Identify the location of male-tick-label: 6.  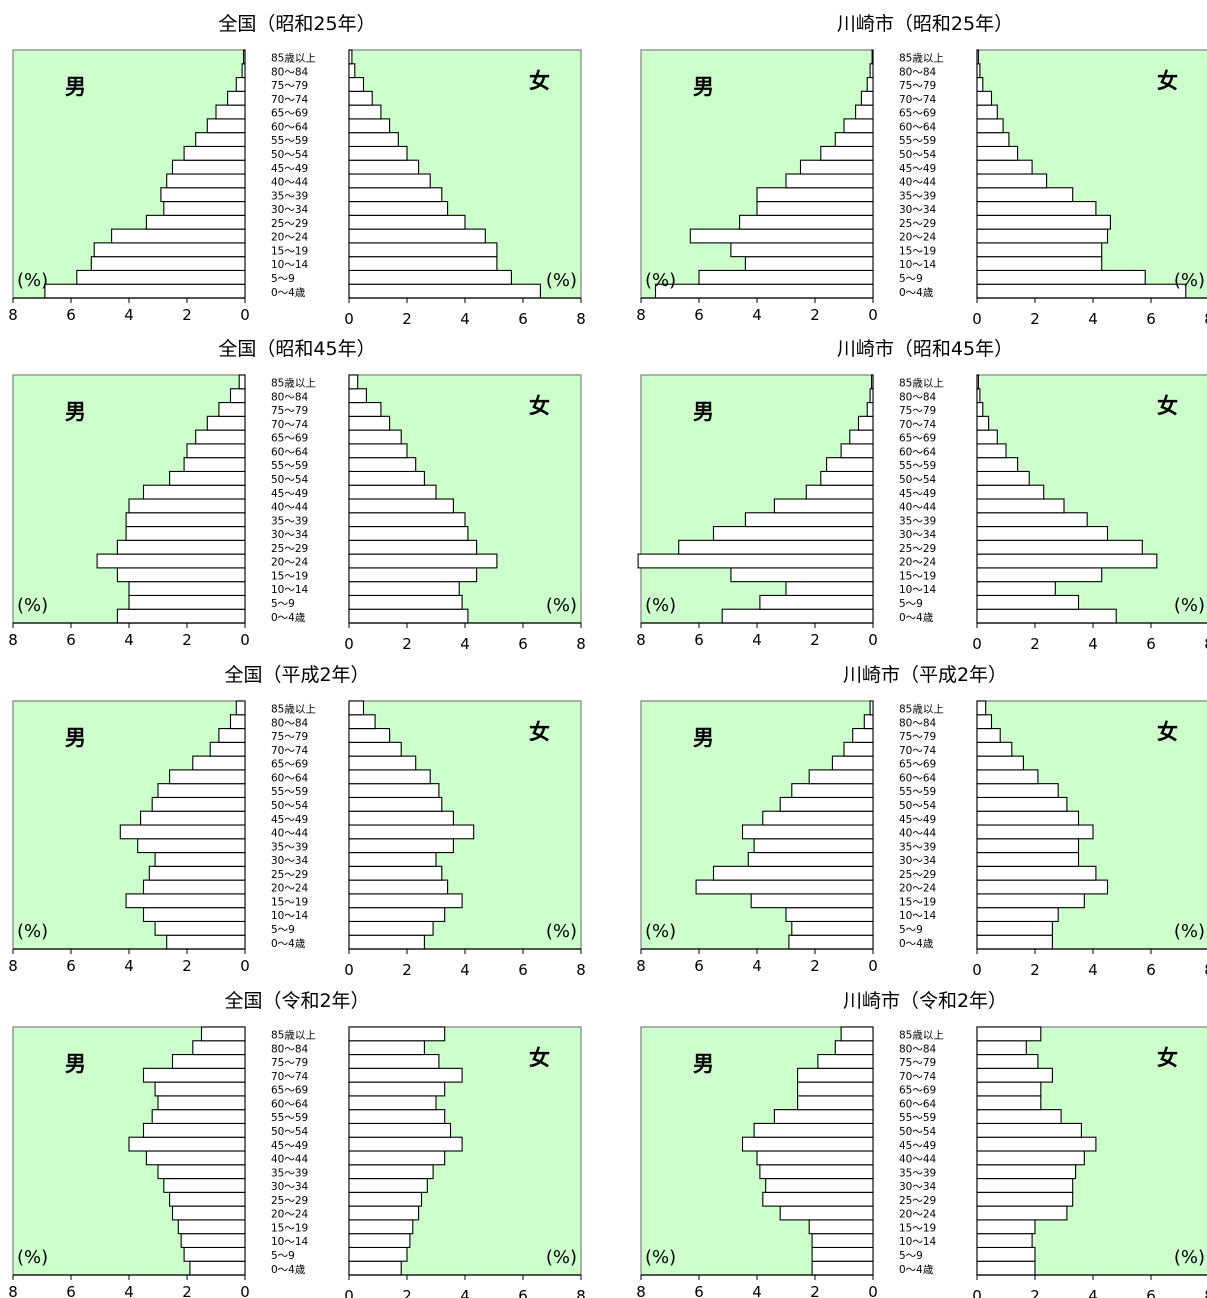
(699, 966).